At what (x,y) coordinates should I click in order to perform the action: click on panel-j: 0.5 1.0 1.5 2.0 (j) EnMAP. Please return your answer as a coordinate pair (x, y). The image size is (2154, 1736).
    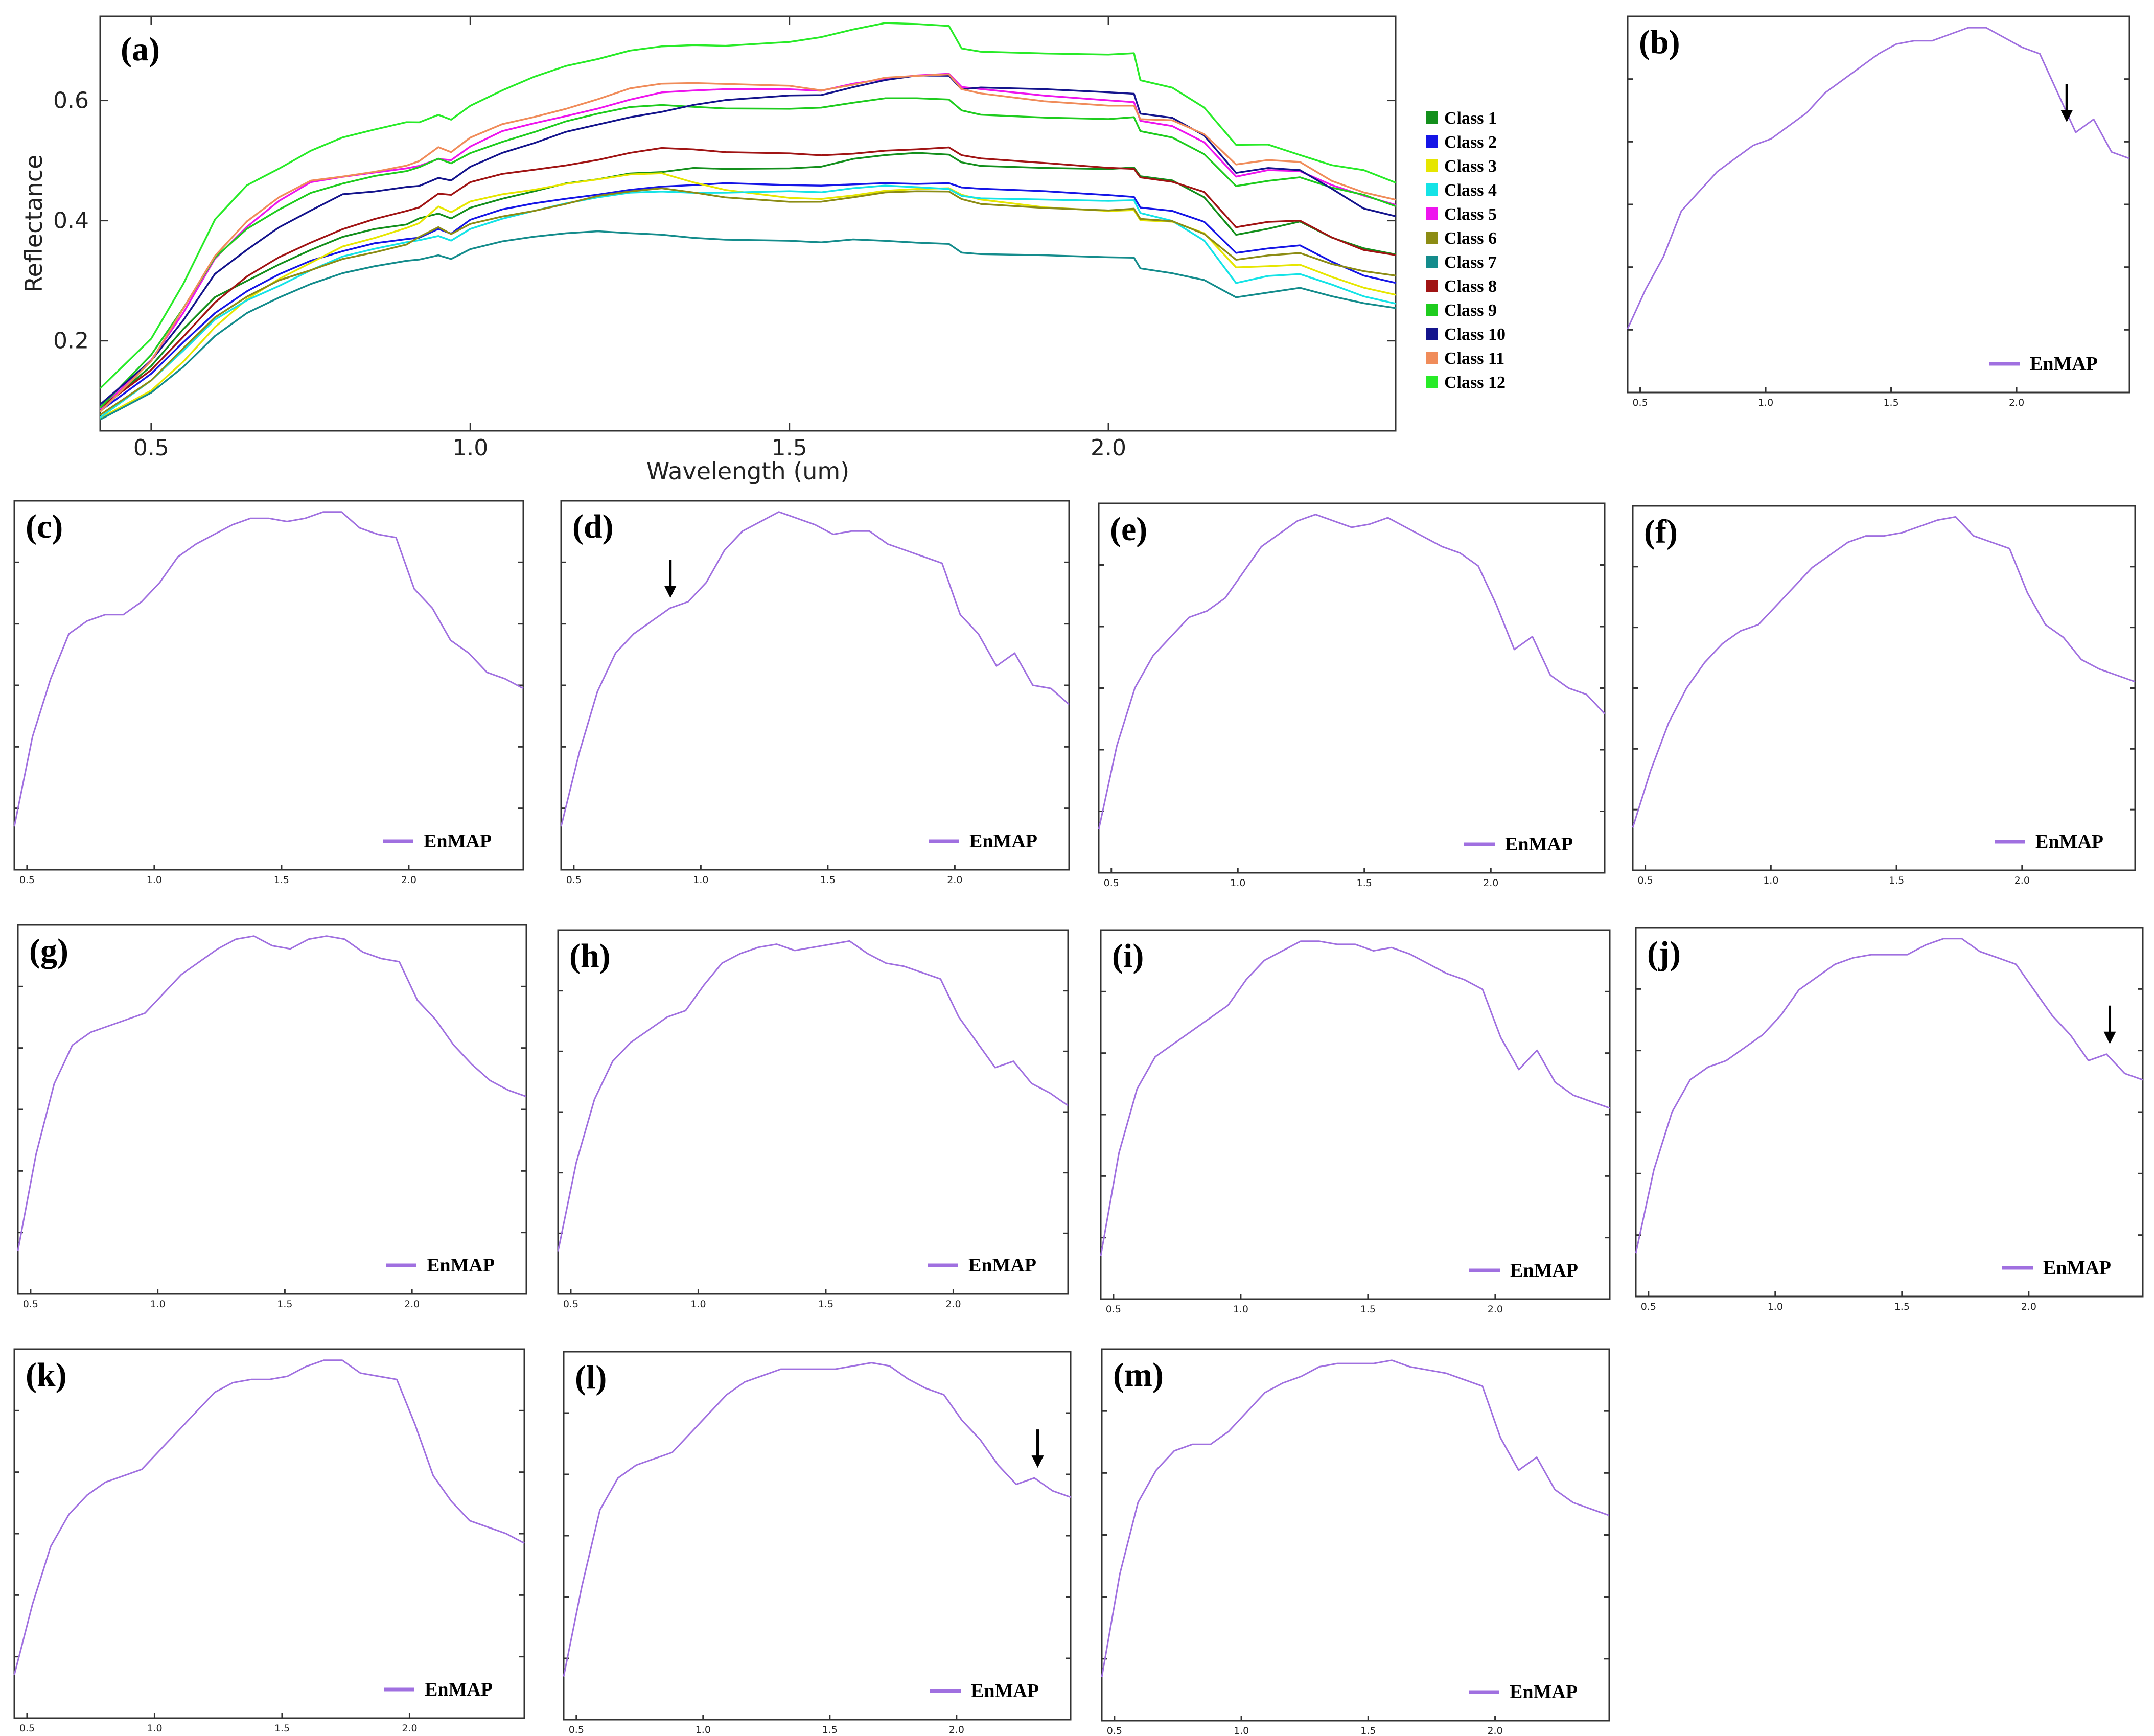
    Looking at the image, I should click on (1890, 1119).